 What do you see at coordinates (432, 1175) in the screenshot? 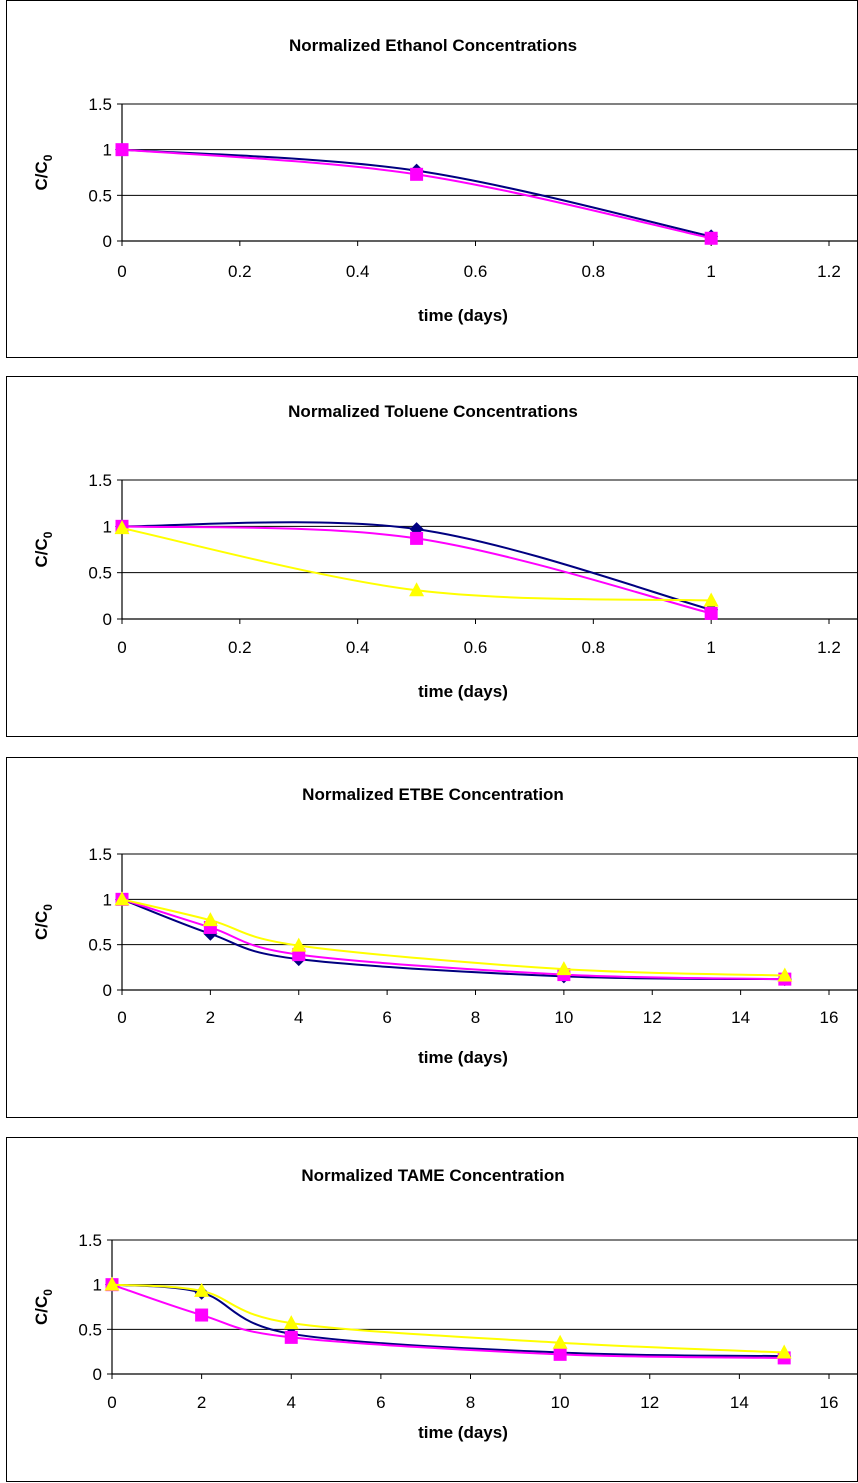
I see `chart-title: Normalized TAME Concentration` at bounding box center [432, 1175].